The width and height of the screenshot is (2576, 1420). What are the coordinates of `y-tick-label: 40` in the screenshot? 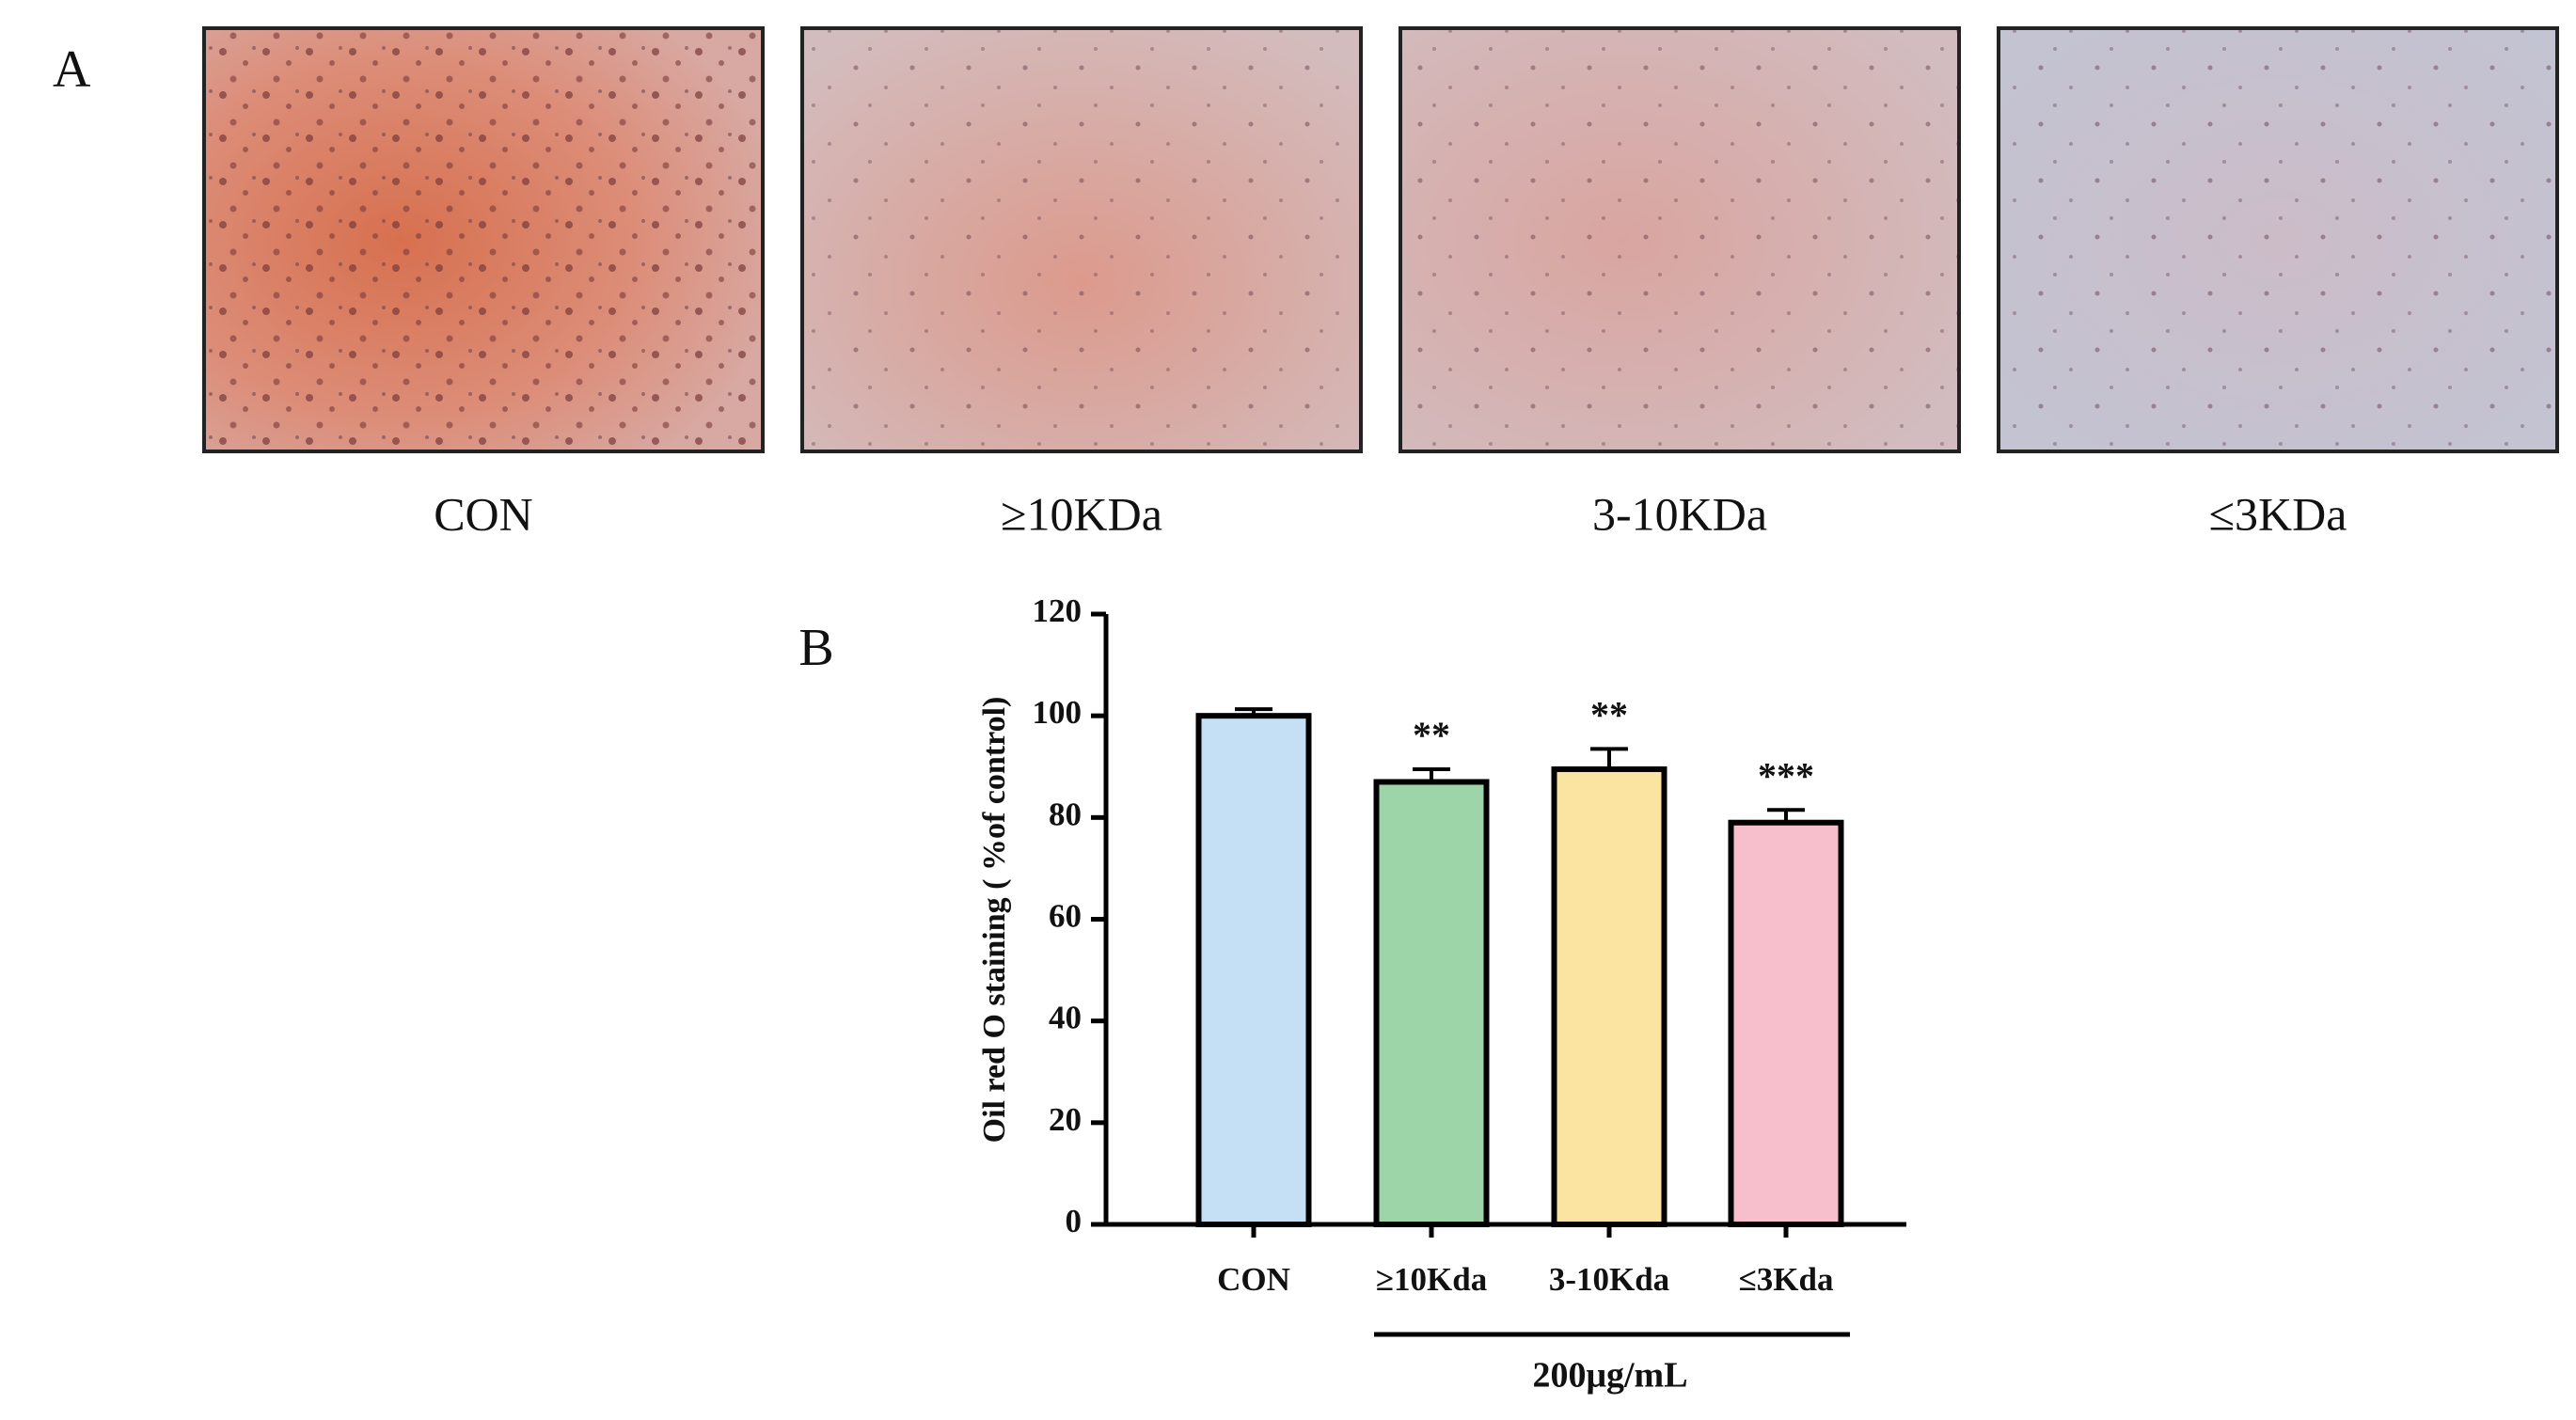 It's located at (1065, 1018).